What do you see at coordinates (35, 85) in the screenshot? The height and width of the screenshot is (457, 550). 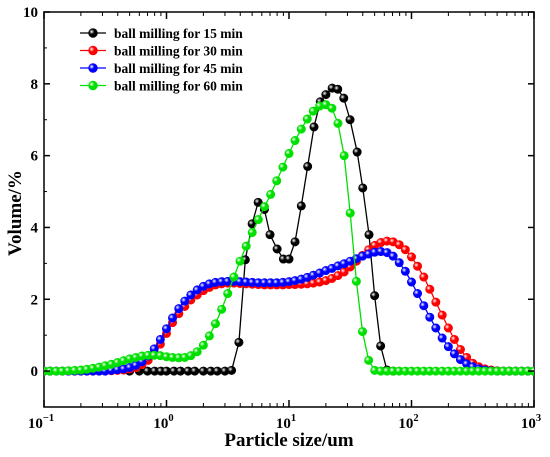 I see `y-tick-label: 8` at bounding box center [35, 85].